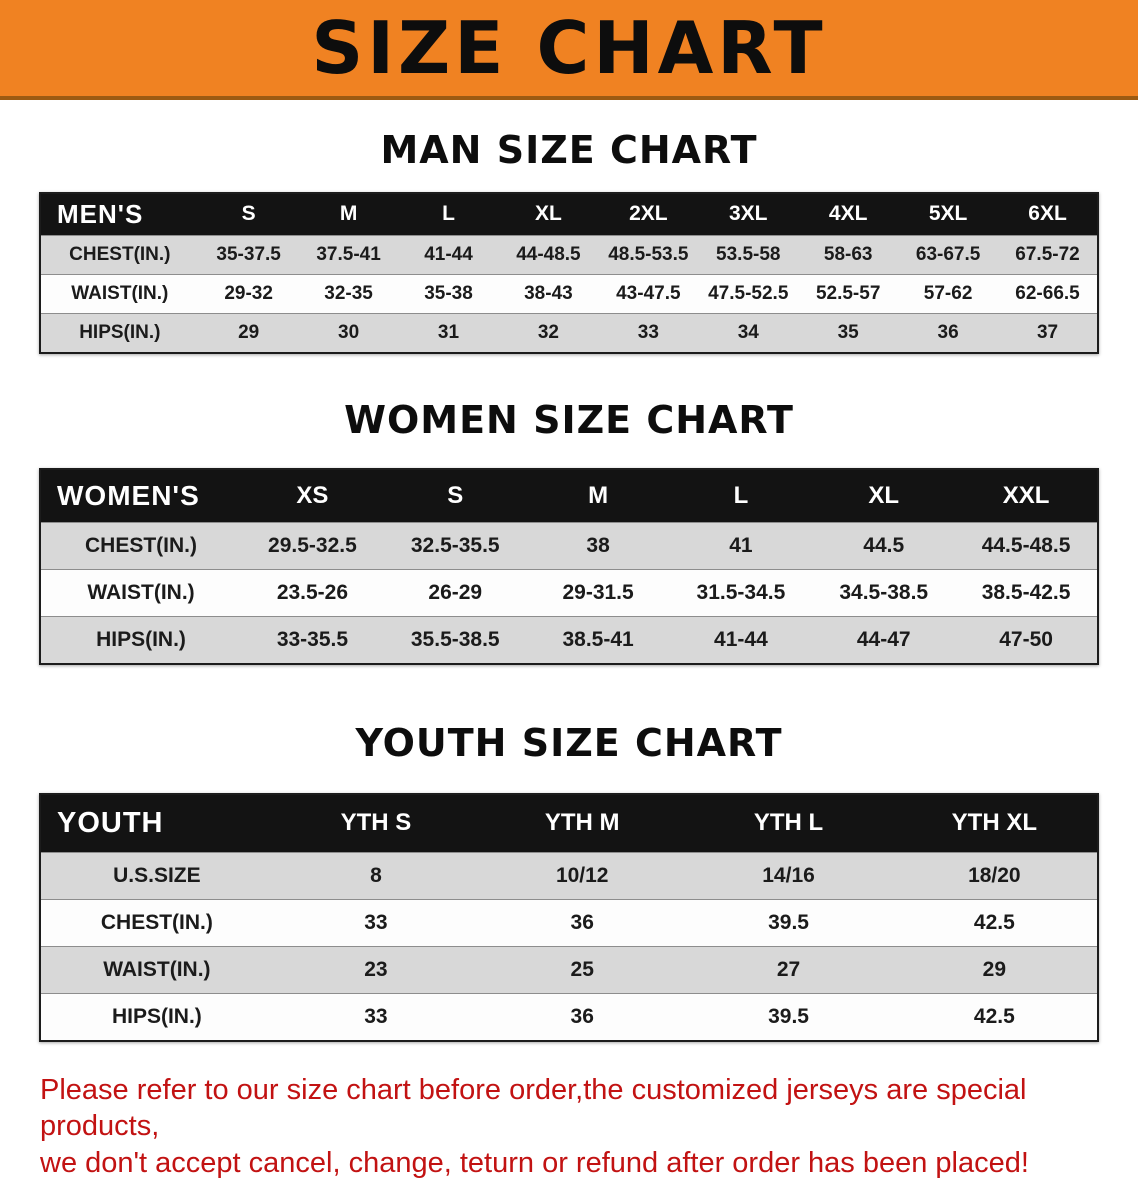 The image size is (1138, 1199). Describe the element at coordinates (582, 875) in the screenshot. I see `value-cell: 10/12` at that location.